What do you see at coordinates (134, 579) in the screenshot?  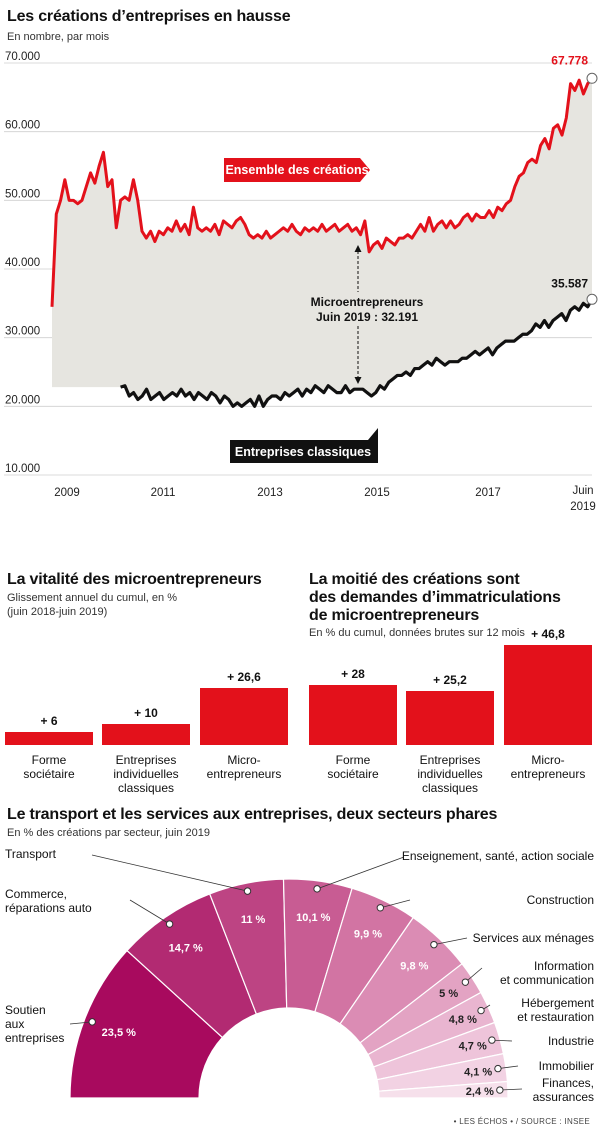 I see `bar-chart-1-title: La vitalité des microentrepreneurs` at bounding box center [134, 579].